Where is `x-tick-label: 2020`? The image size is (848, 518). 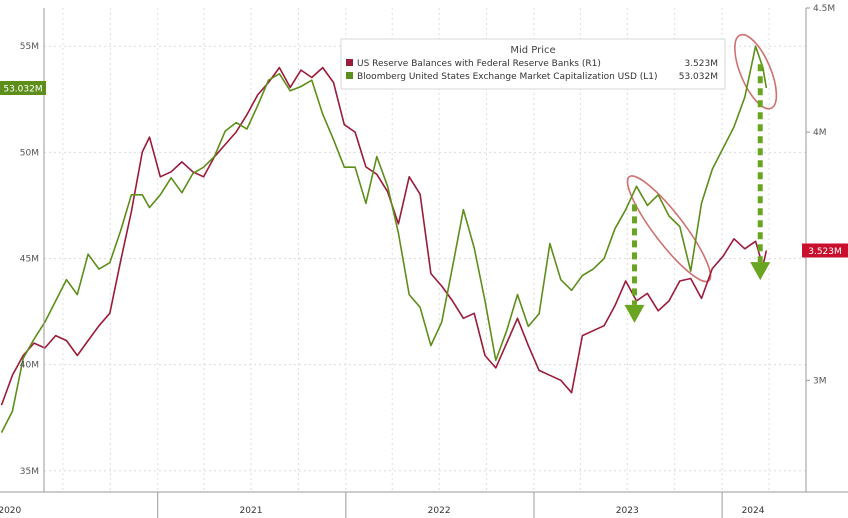 x-tick-label: 2020 is located at coordinates (11, 511).